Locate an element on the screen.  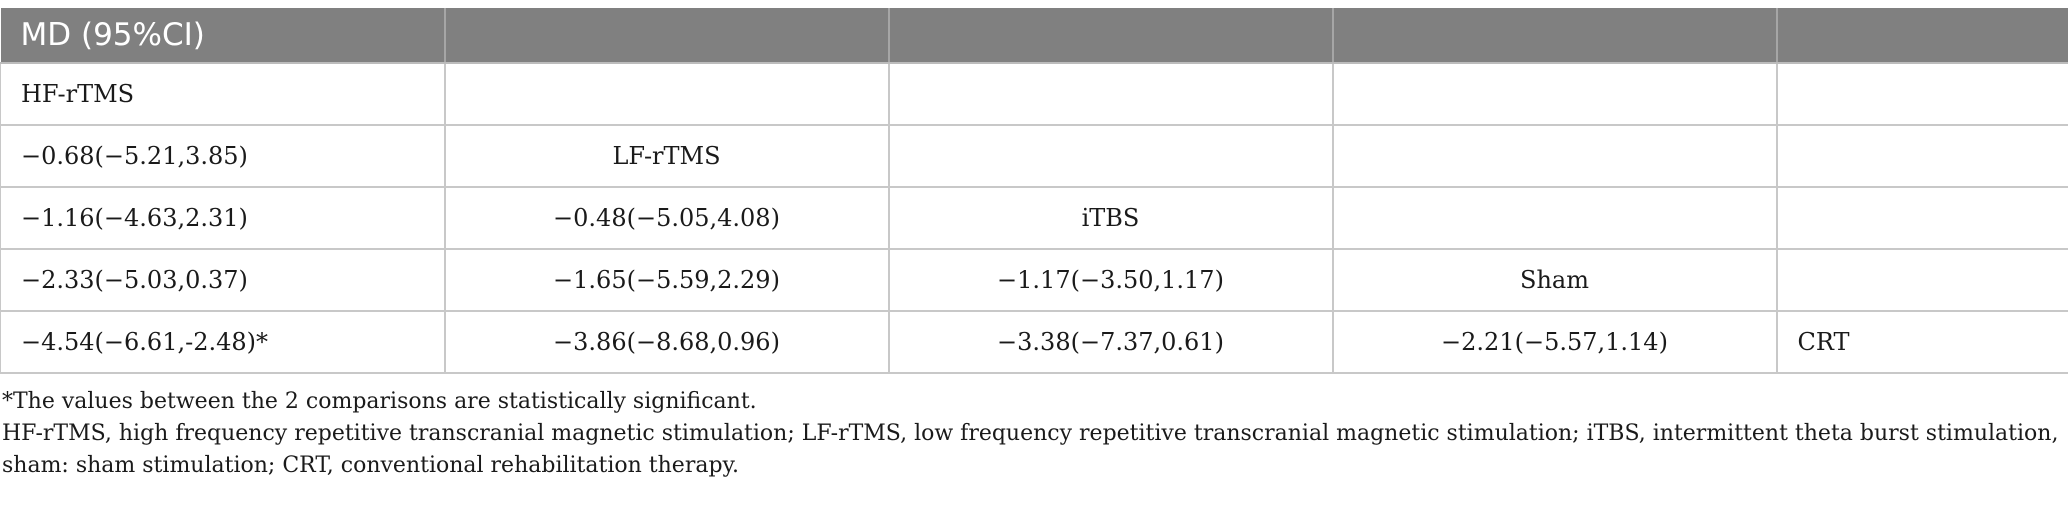
table-header-row: MD (95%CI) is located at coordinates (1034, 36).